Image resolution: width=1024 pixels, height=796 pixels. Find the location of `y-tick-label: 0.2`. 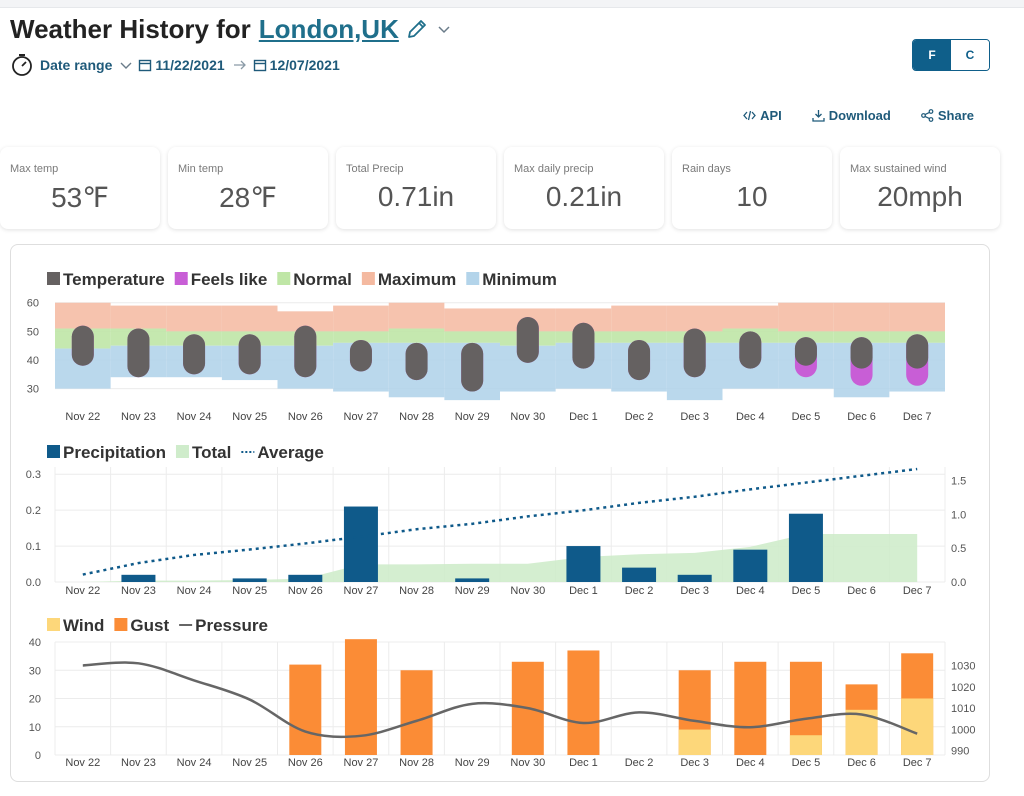

y-tick-label: 0.2 is located at coordinates (33, 511).